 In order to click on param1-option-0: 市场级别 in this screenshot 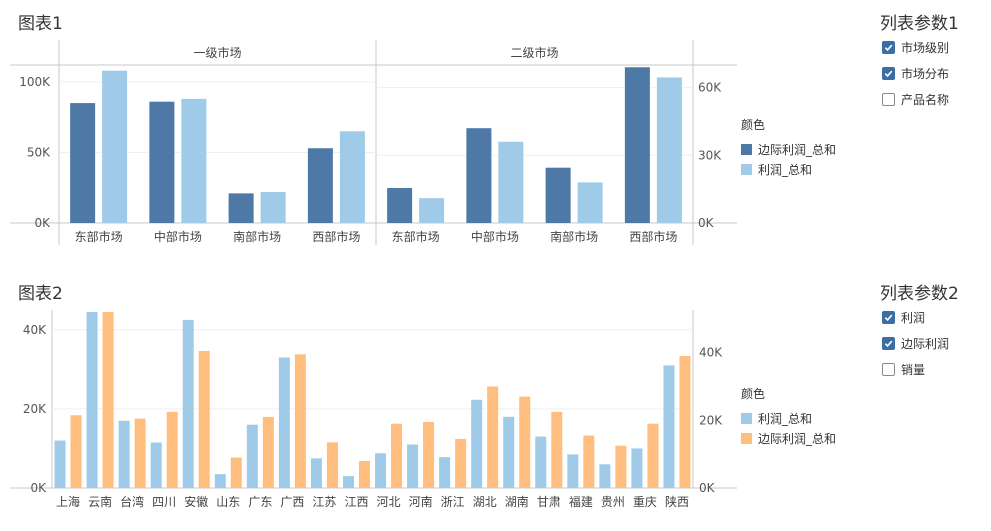, I will do `click(915, 47)`.